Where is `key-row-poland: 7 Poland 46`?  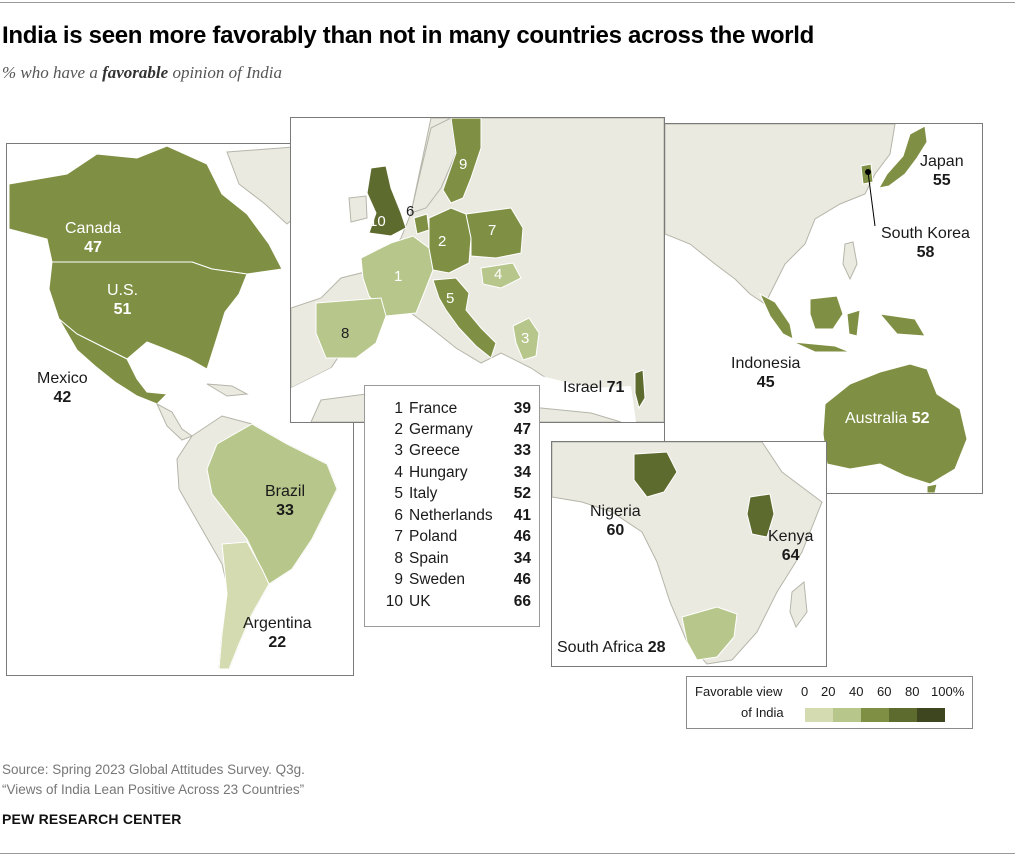
key-row-poland: 7 Poland 46 is located at coordinates (462, 536).